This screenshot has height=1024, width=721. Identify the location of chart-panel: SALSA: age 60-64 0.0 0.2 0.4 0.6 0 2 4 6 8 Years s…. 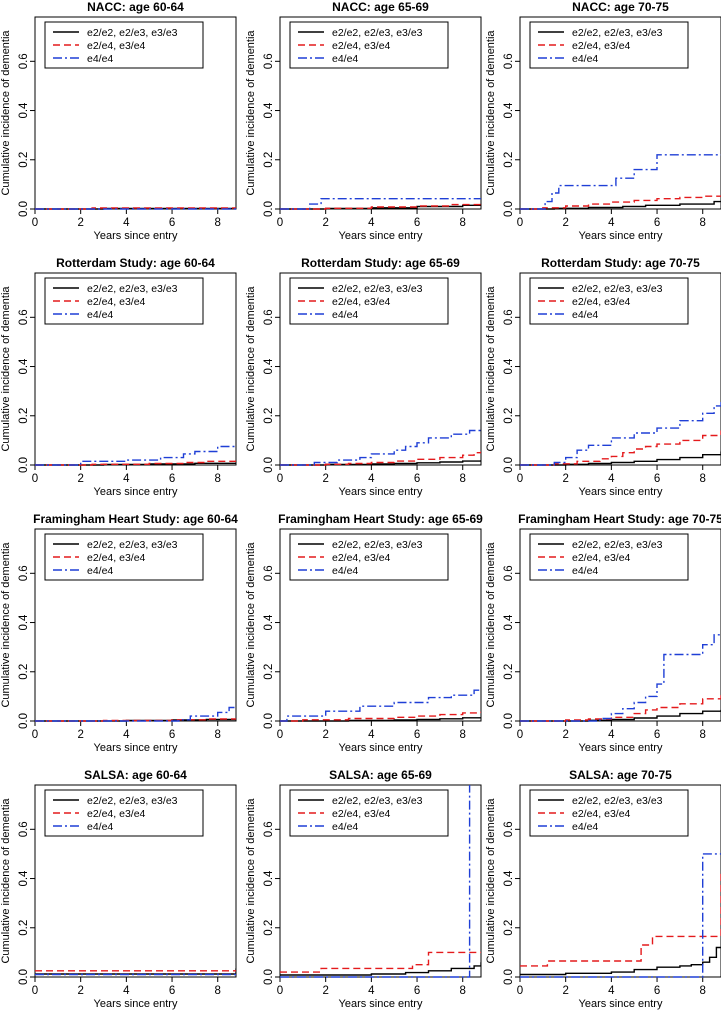
(120, 896).